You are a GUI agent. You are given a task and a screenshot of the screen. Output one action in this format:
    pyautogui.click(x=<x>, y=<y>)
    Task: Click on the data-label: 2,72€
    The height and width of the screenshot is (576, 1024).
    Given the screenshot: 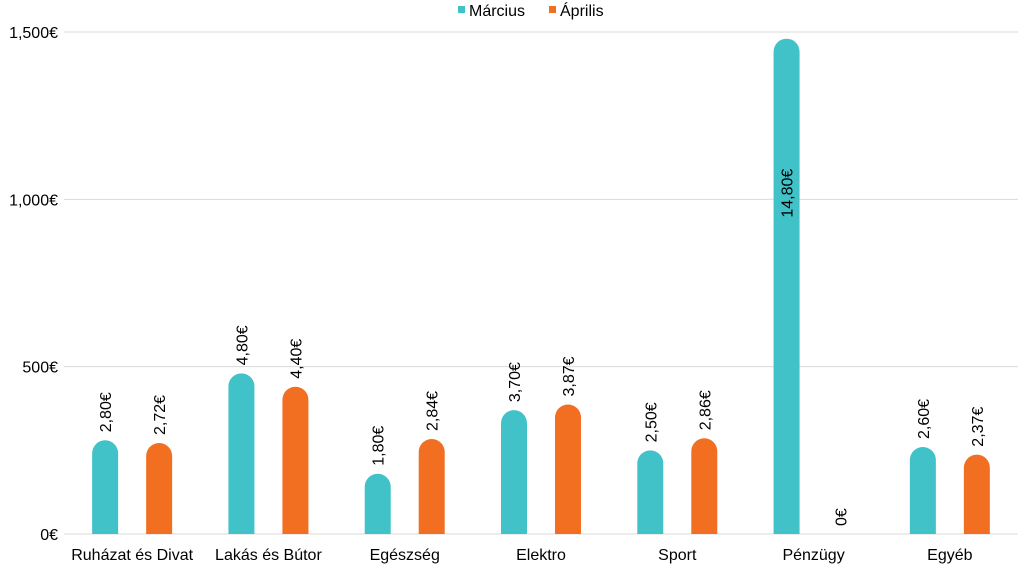 What is the action you would take?
    pyautogui.click(x=160, y=415)
    